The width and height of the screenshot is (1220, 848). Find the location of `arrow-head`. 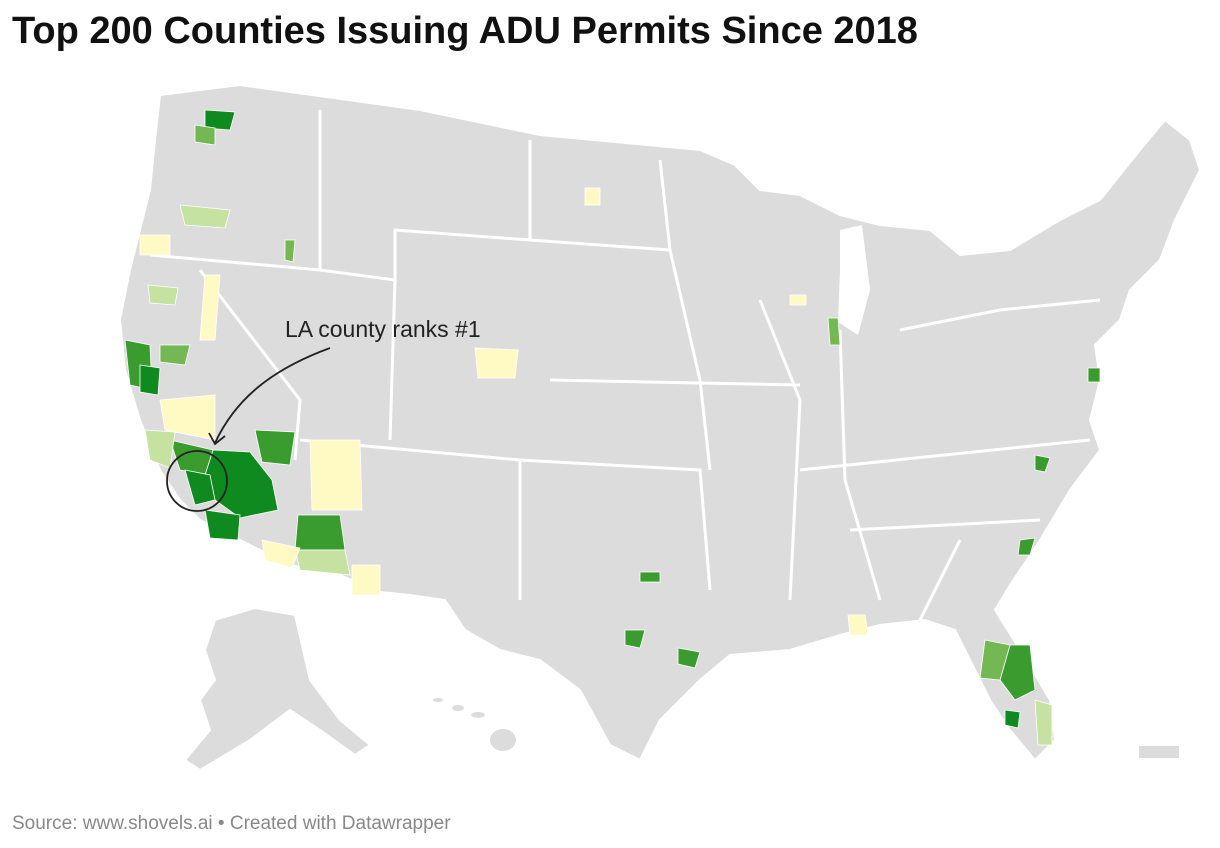

arrow-head is located at coordinates (217, 439).